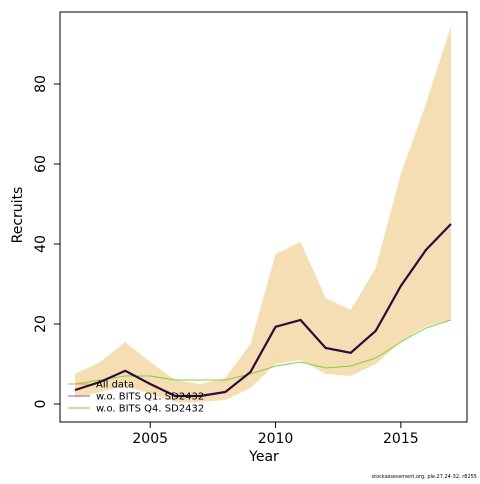 Image resolution: width=480 pixels, height=484 pixels. I want to click on x-tick-label: 2005, so click(150, 439).